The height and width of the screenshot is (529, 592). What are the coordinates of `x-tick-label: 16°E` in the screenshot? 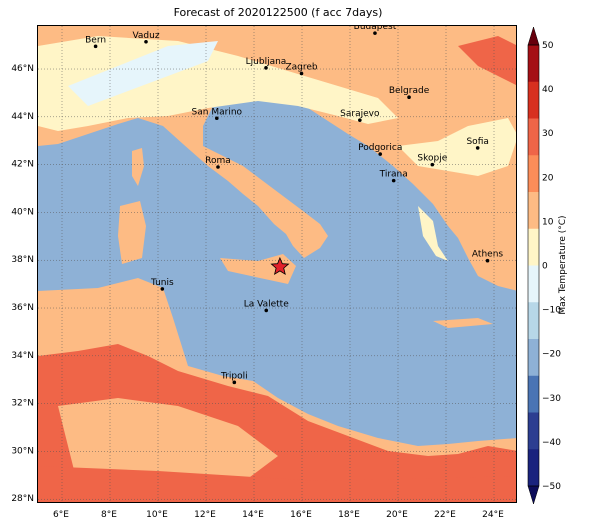 It's located at (301, 515).